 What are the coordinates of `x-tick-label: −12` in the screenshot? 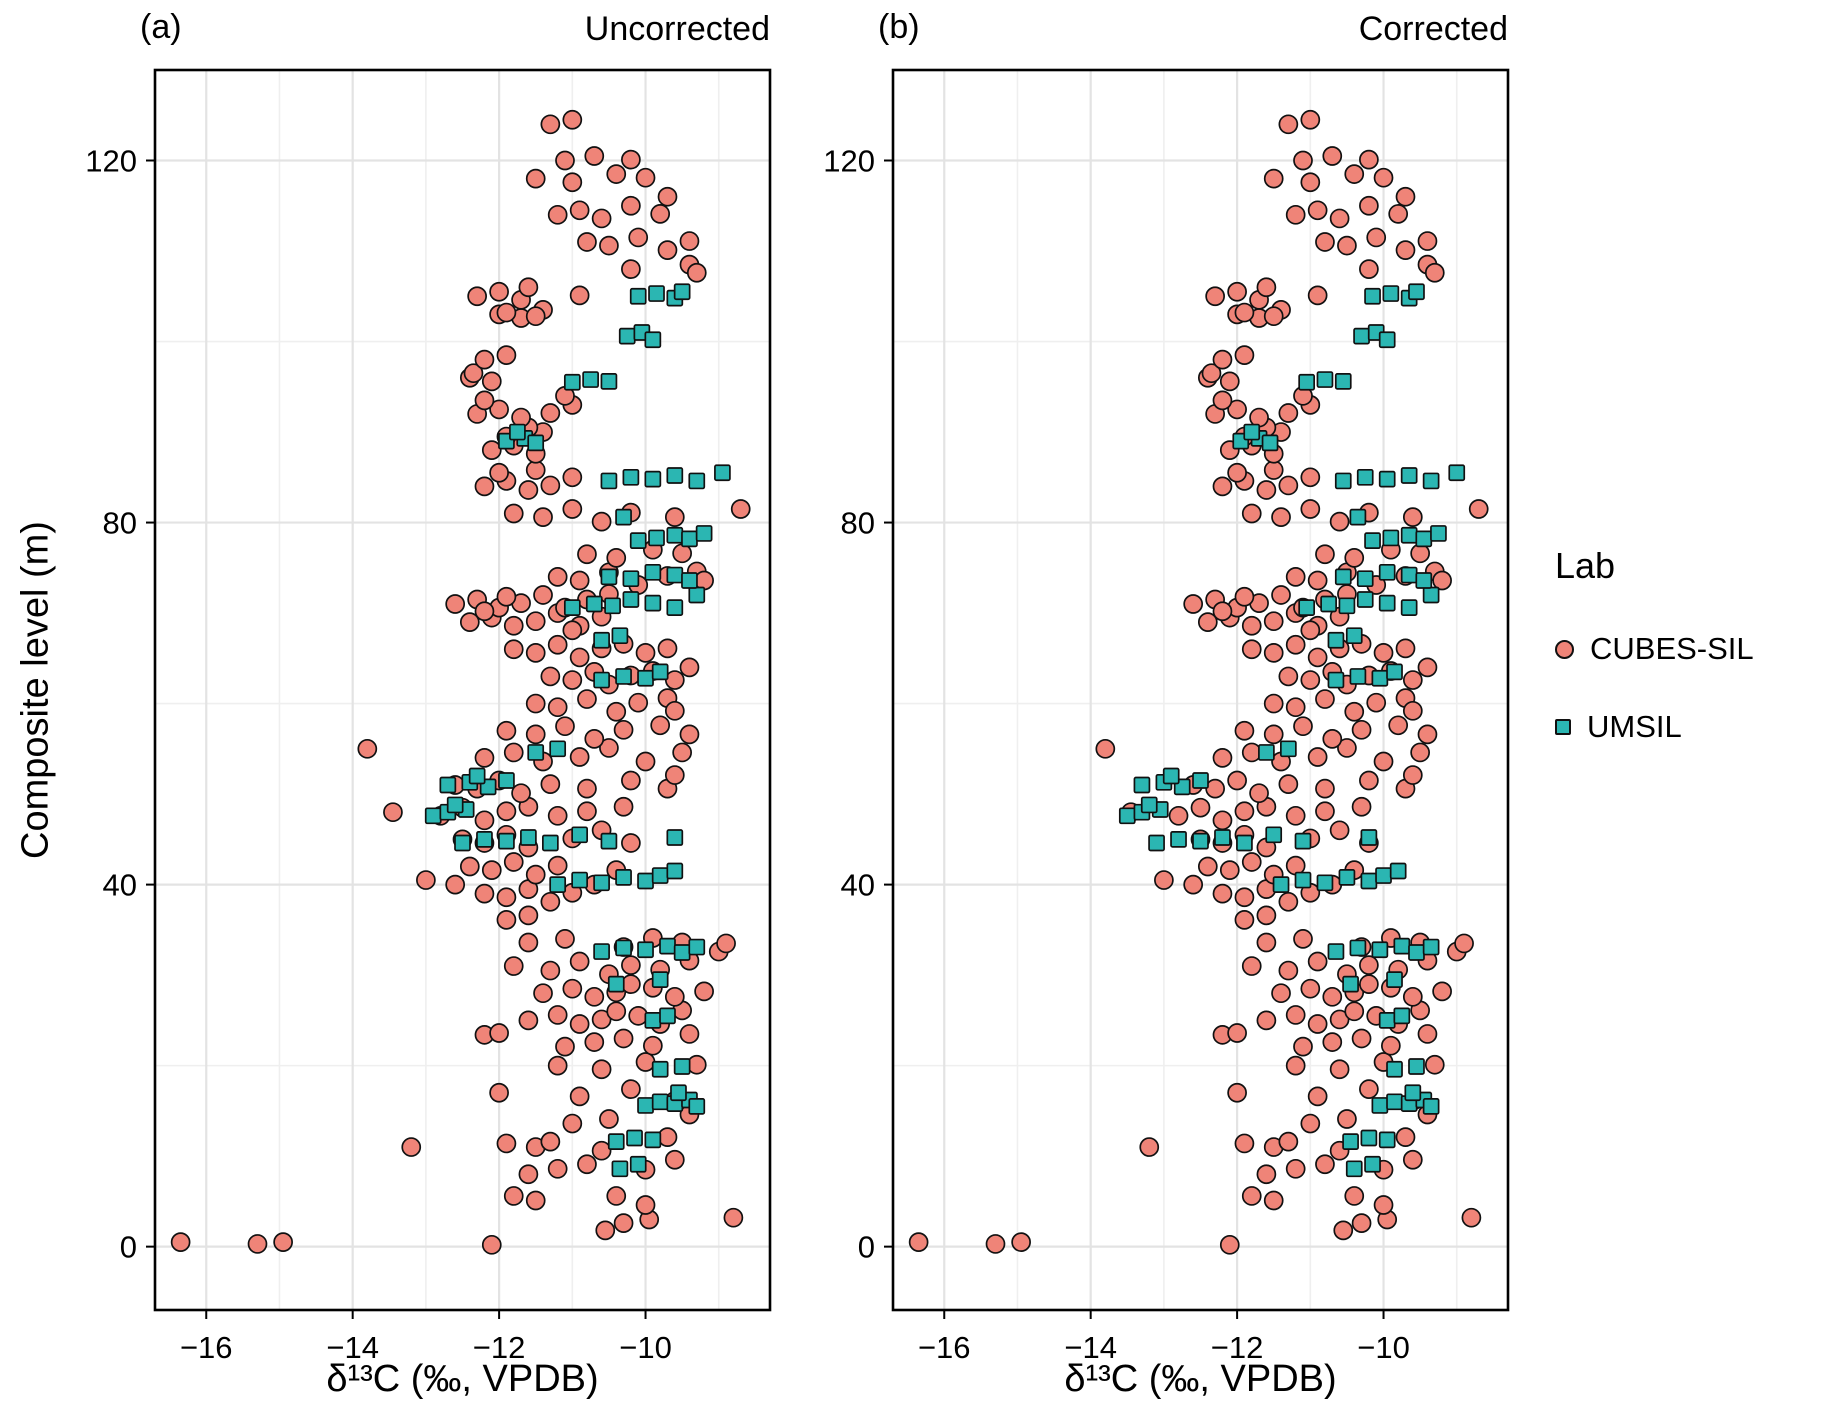 It's located at (1237, 1347).